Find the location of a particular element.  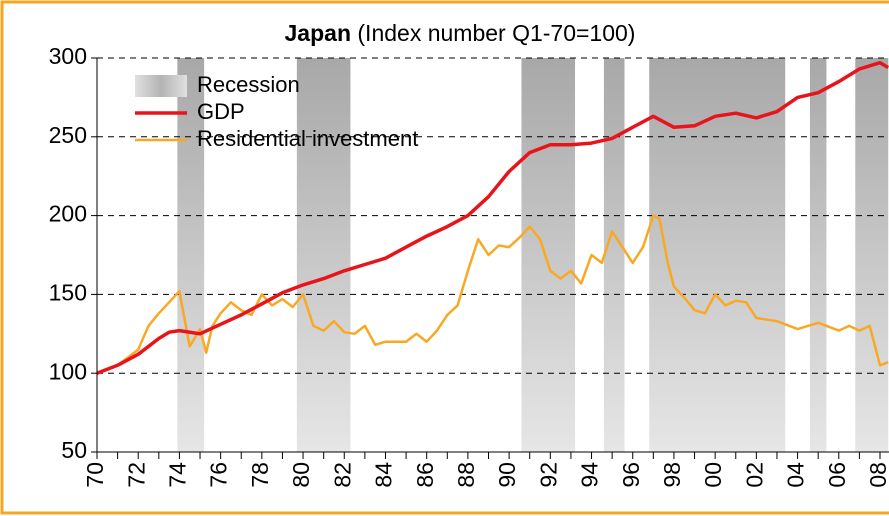

y-tick-label: 250 is located at coordinates (68, 135).